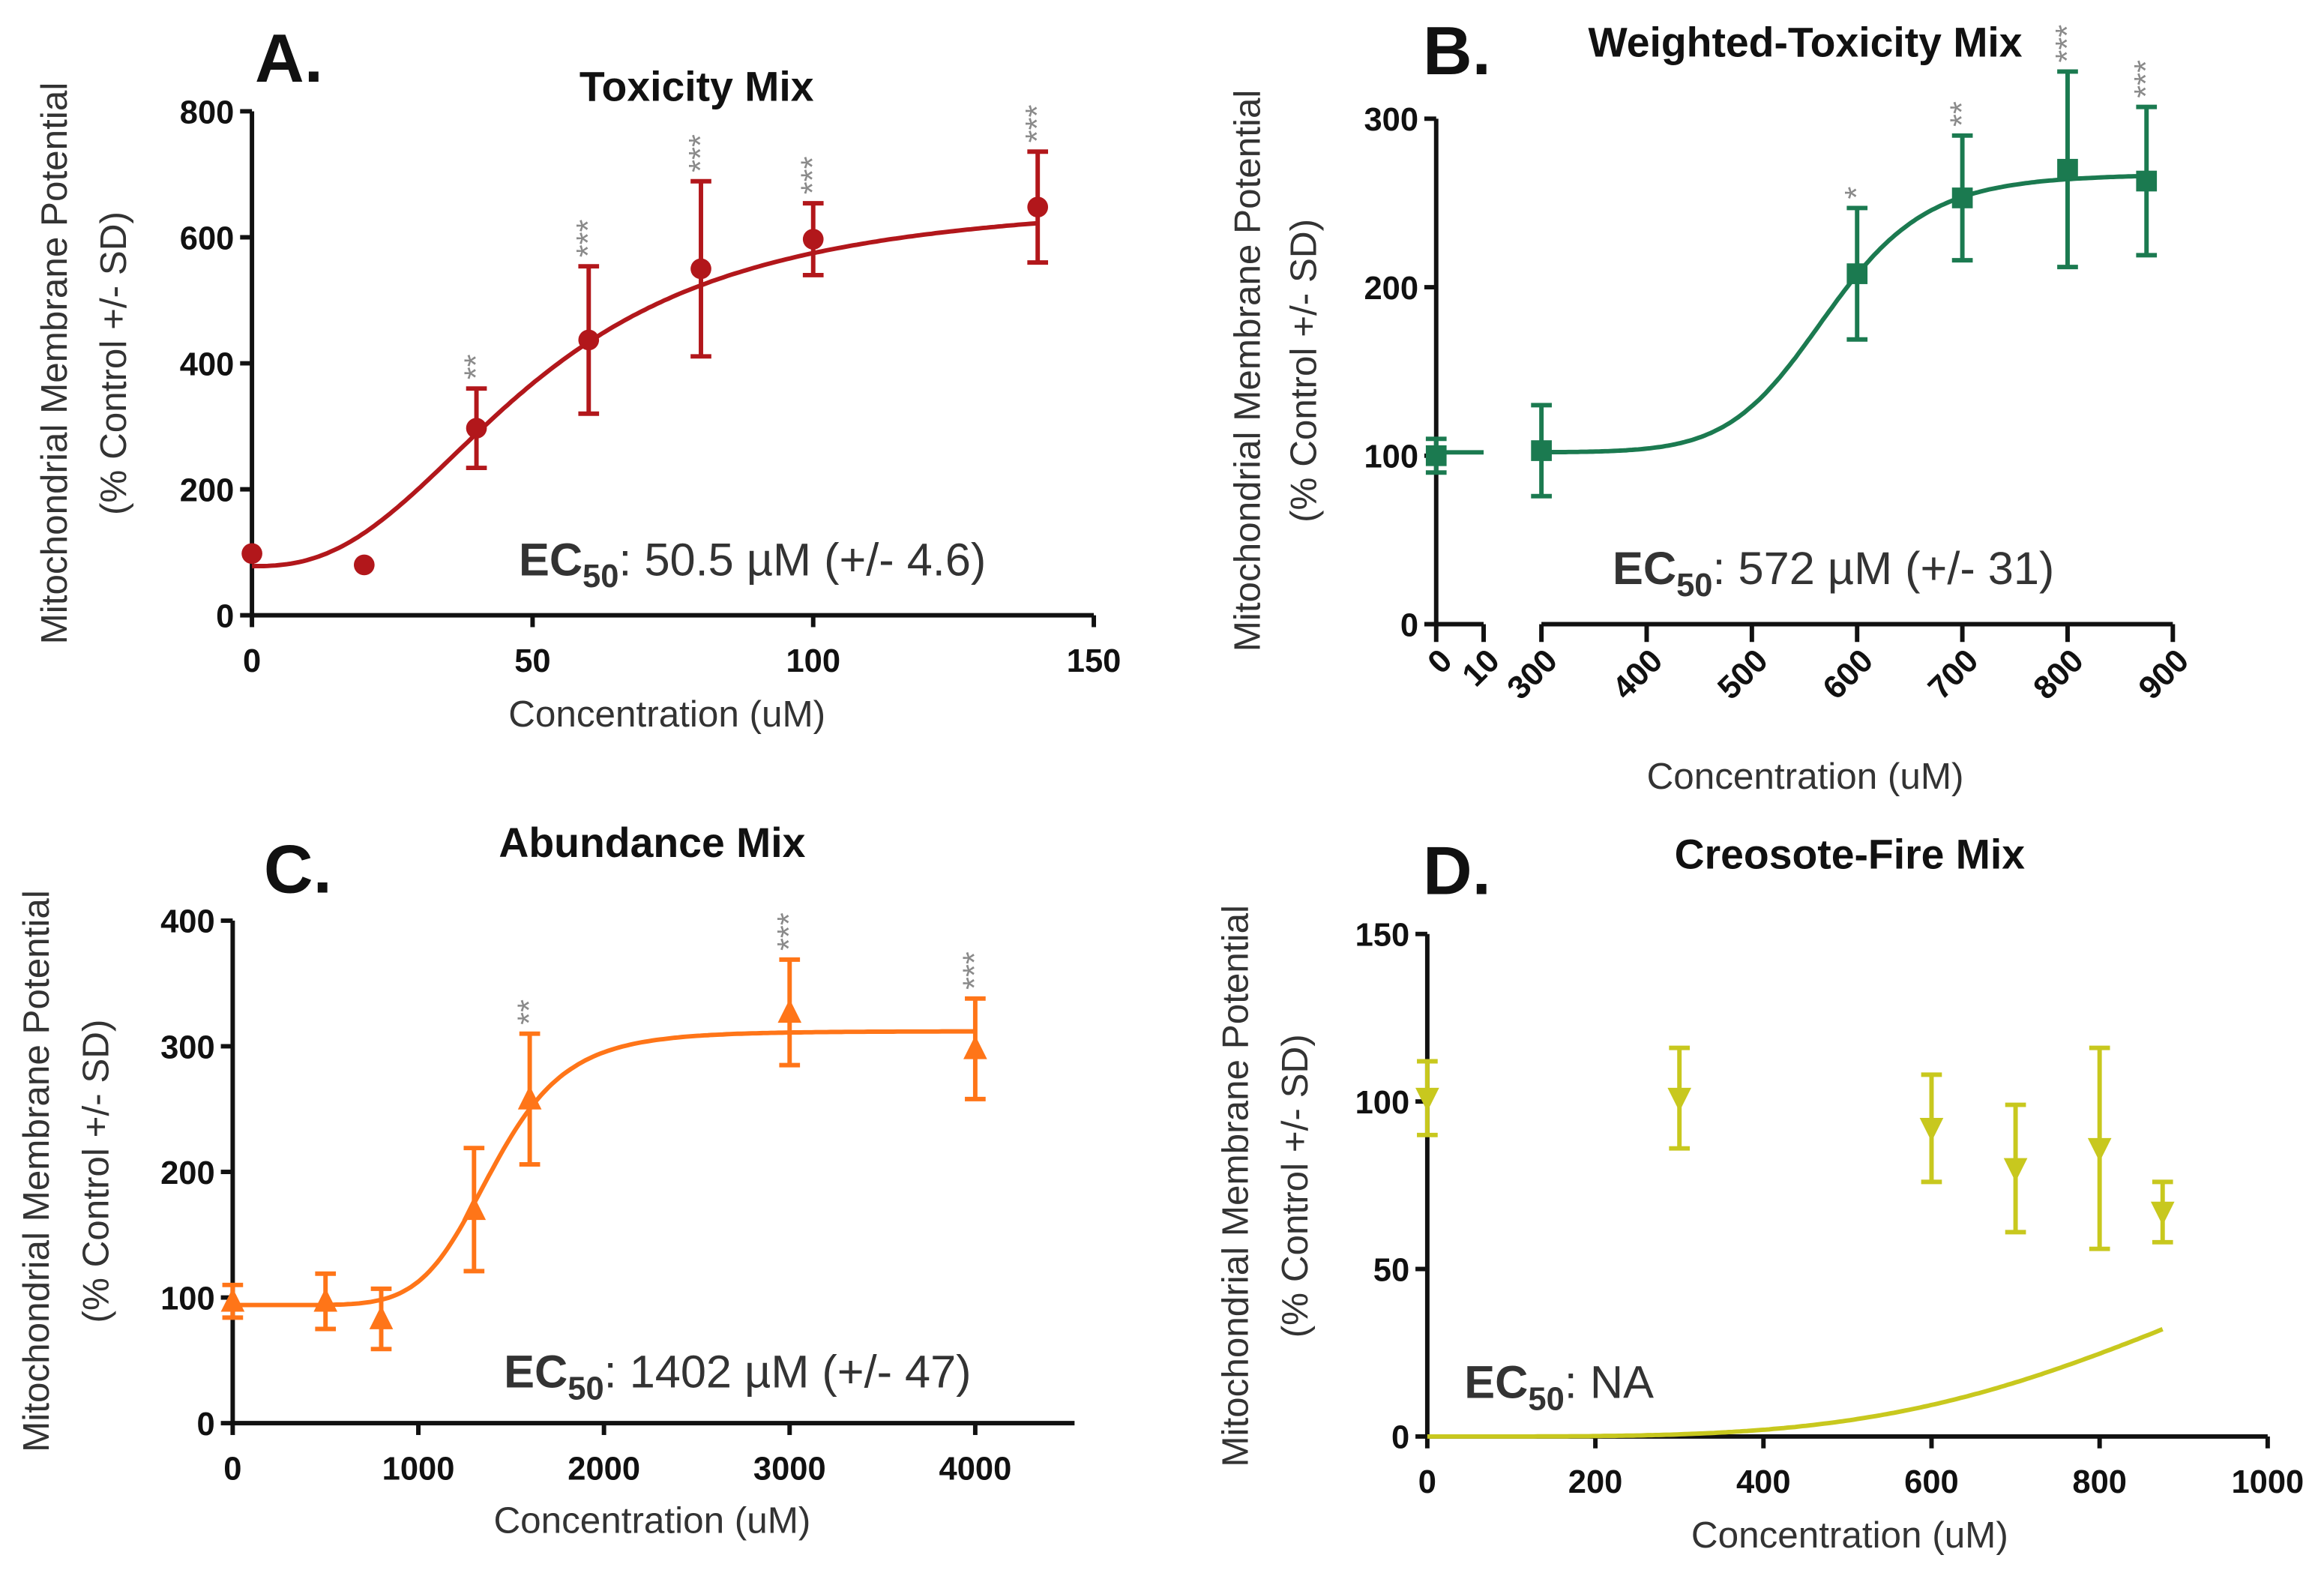 The width and height of the screenshot is (2324, 1573). What do you see at coordinates (1481, 668) in the screenshot?
I see `x-tick-label: 10` at bounding box center [1481, 668].